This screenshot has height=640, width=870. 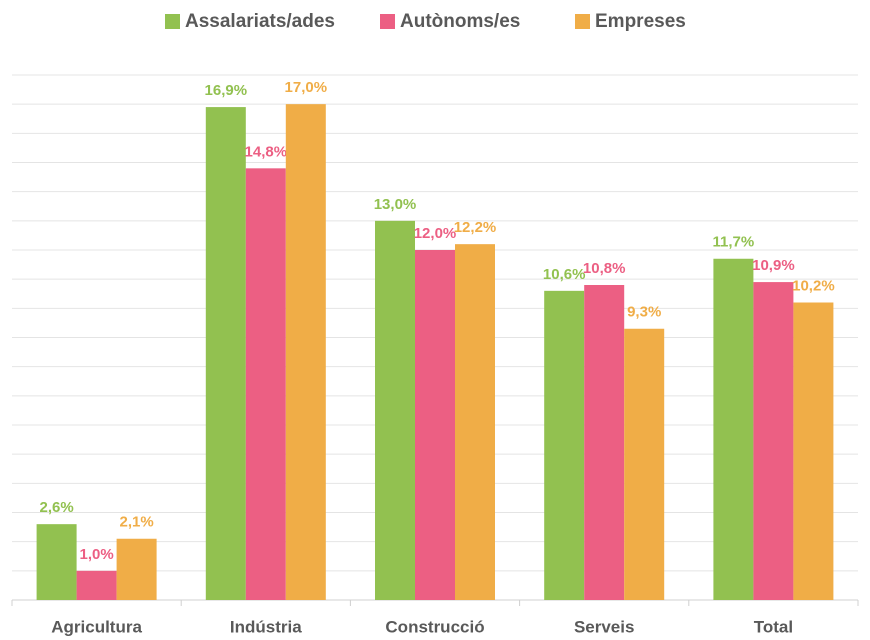 What do you see at coordinates (564, 274) in the screenshot?
I see `value-label: 10,6%` at bounding box center [564, 274].